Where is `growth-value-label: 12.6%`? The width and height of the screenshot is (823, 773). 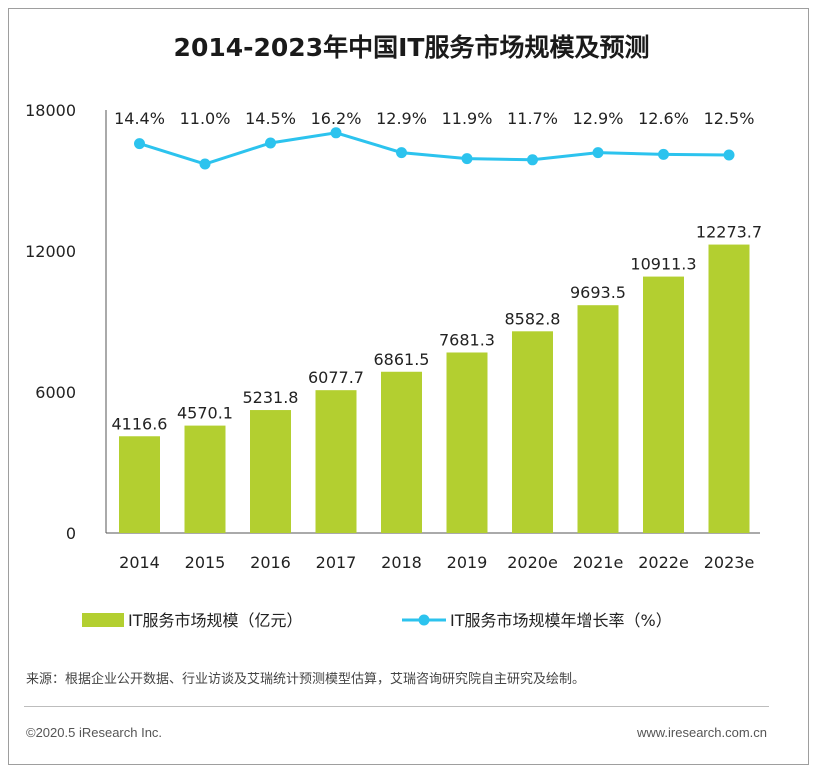 growth-value-label: 12.6% is located at coordinates (663, 118).